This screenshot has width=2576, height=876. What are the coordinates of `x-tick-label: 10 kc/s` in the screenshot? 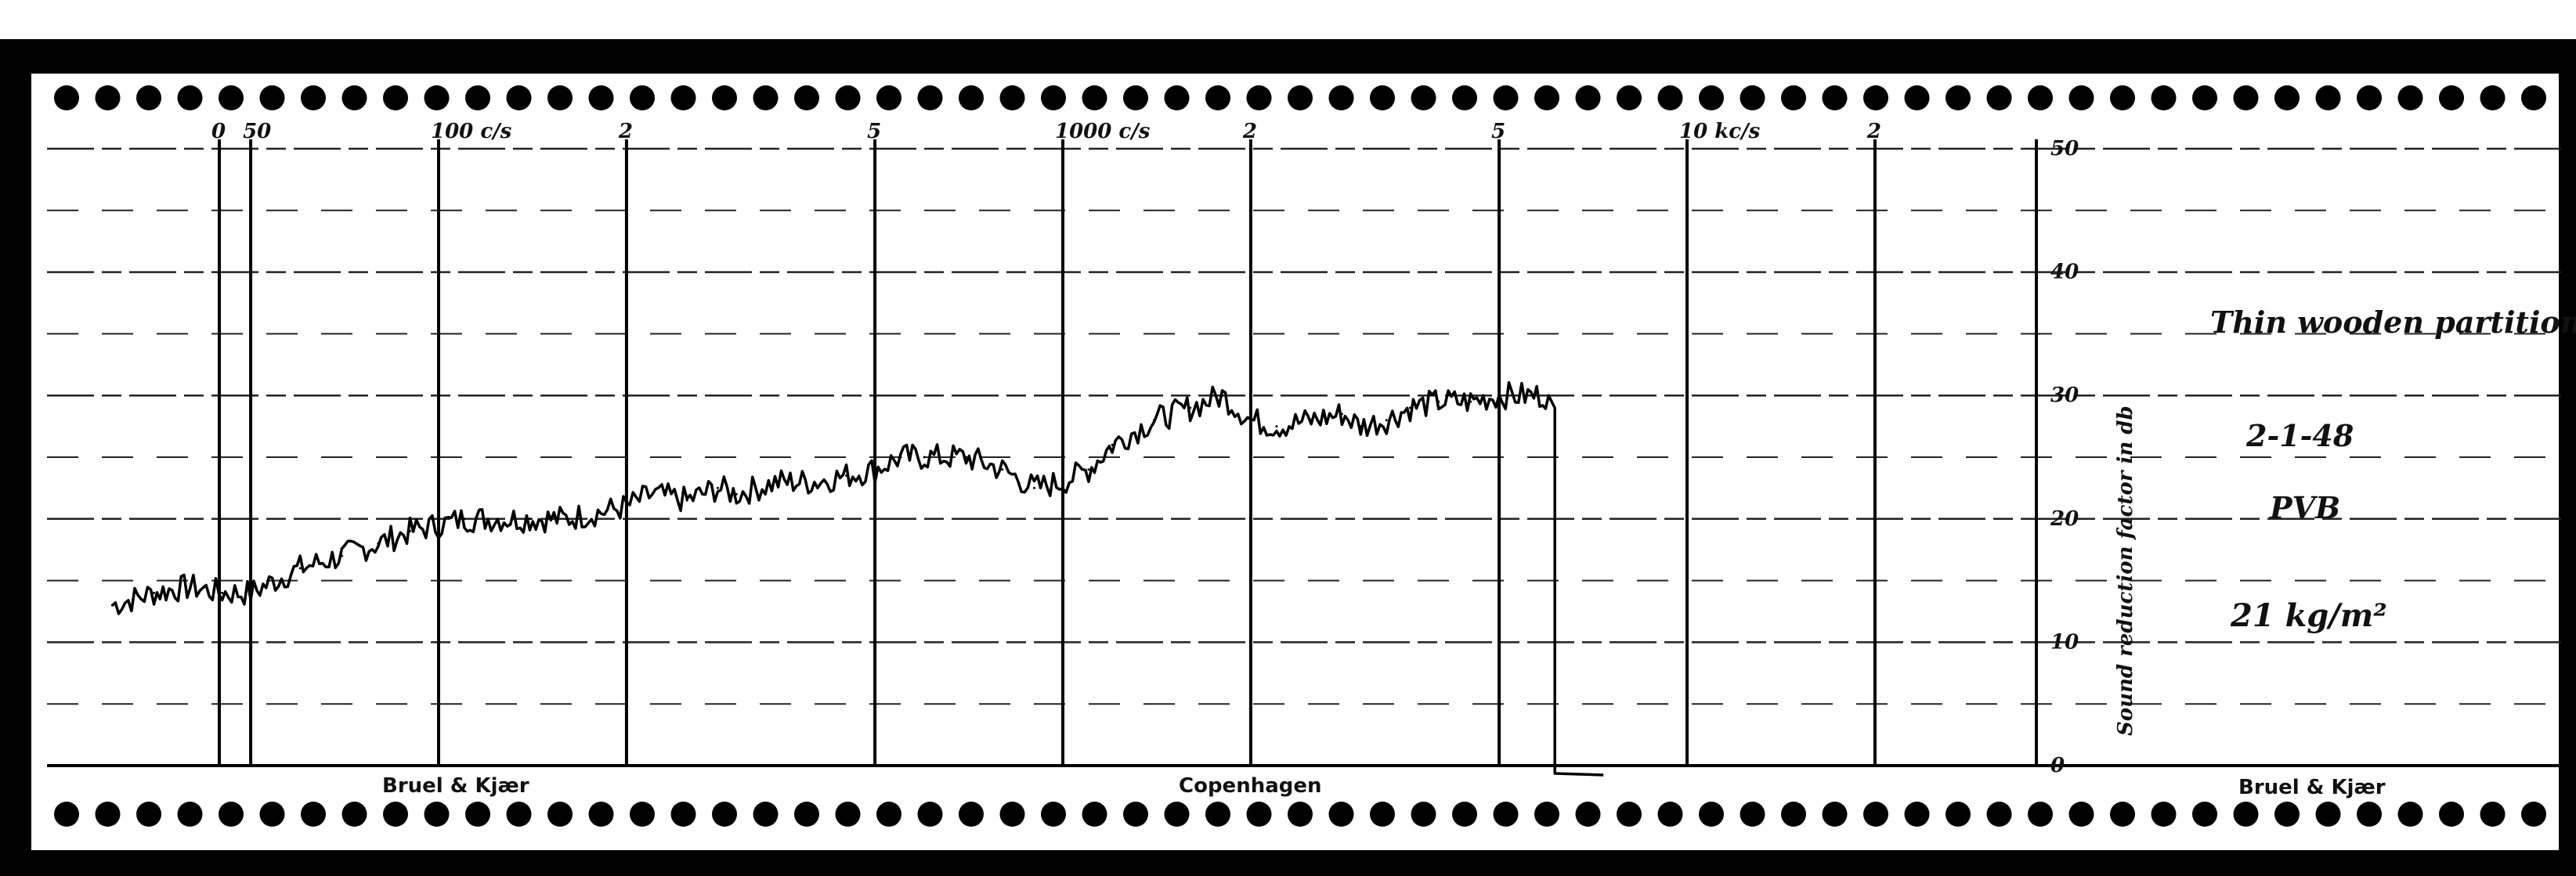 It's located at (1720, 131).